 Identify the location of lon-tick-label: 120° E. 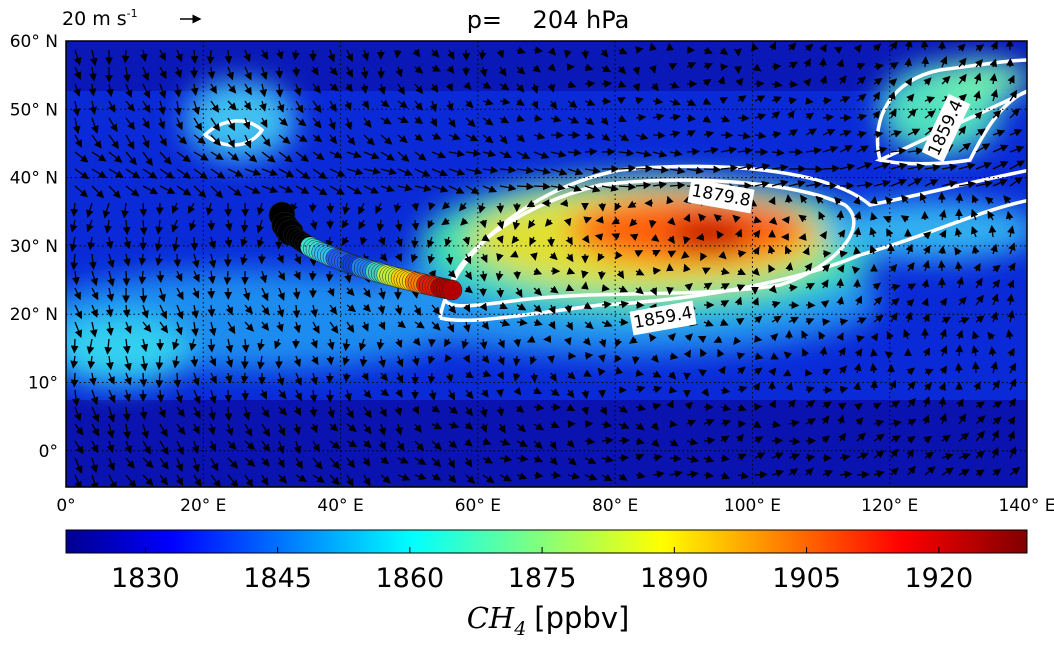
(889, 506).